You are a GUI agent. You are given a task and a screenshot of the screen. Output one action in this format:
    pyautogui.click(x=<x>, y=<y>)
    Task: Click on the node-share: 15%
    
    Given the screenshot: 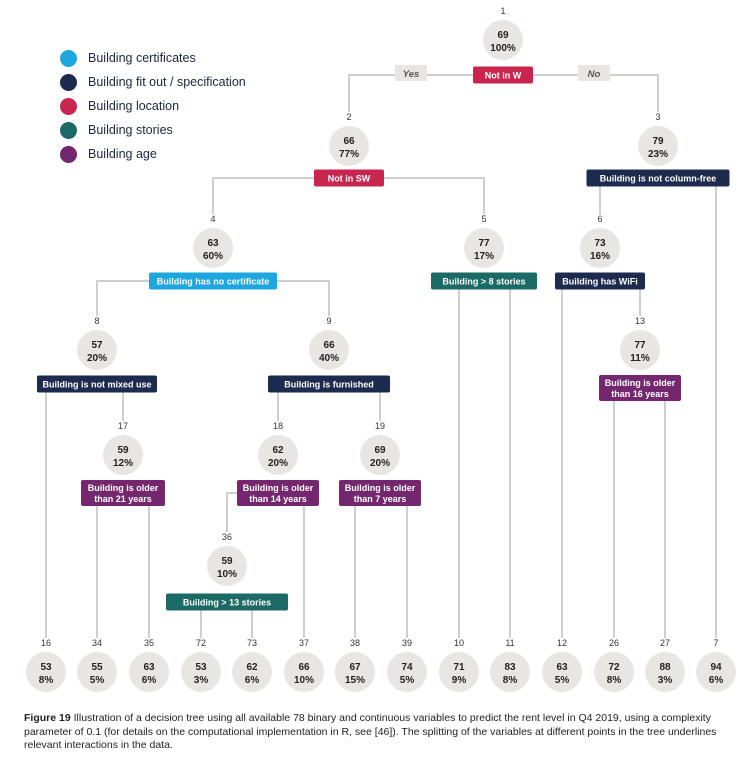 What is the action you would take?
    pyautogui.click(x=355, y=680)
    